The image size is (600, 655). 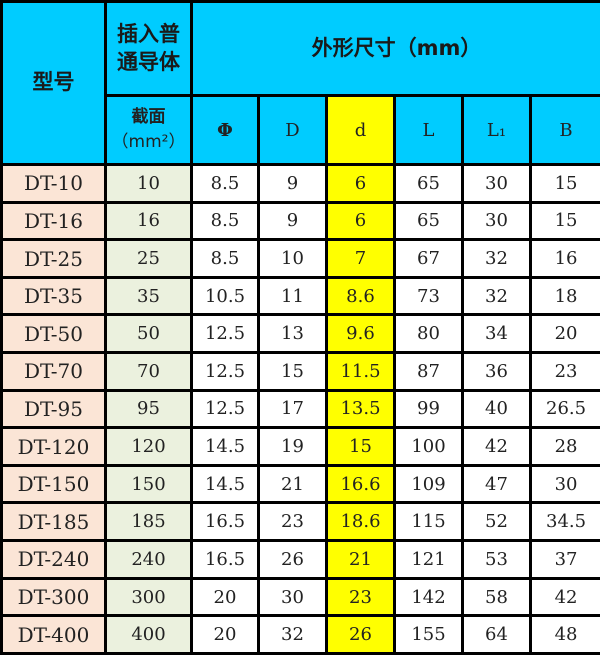 What do you see at coordinates (496, 446) in the screenshot?
I see `cell-L1: 42` at bounding box center [496, 446].